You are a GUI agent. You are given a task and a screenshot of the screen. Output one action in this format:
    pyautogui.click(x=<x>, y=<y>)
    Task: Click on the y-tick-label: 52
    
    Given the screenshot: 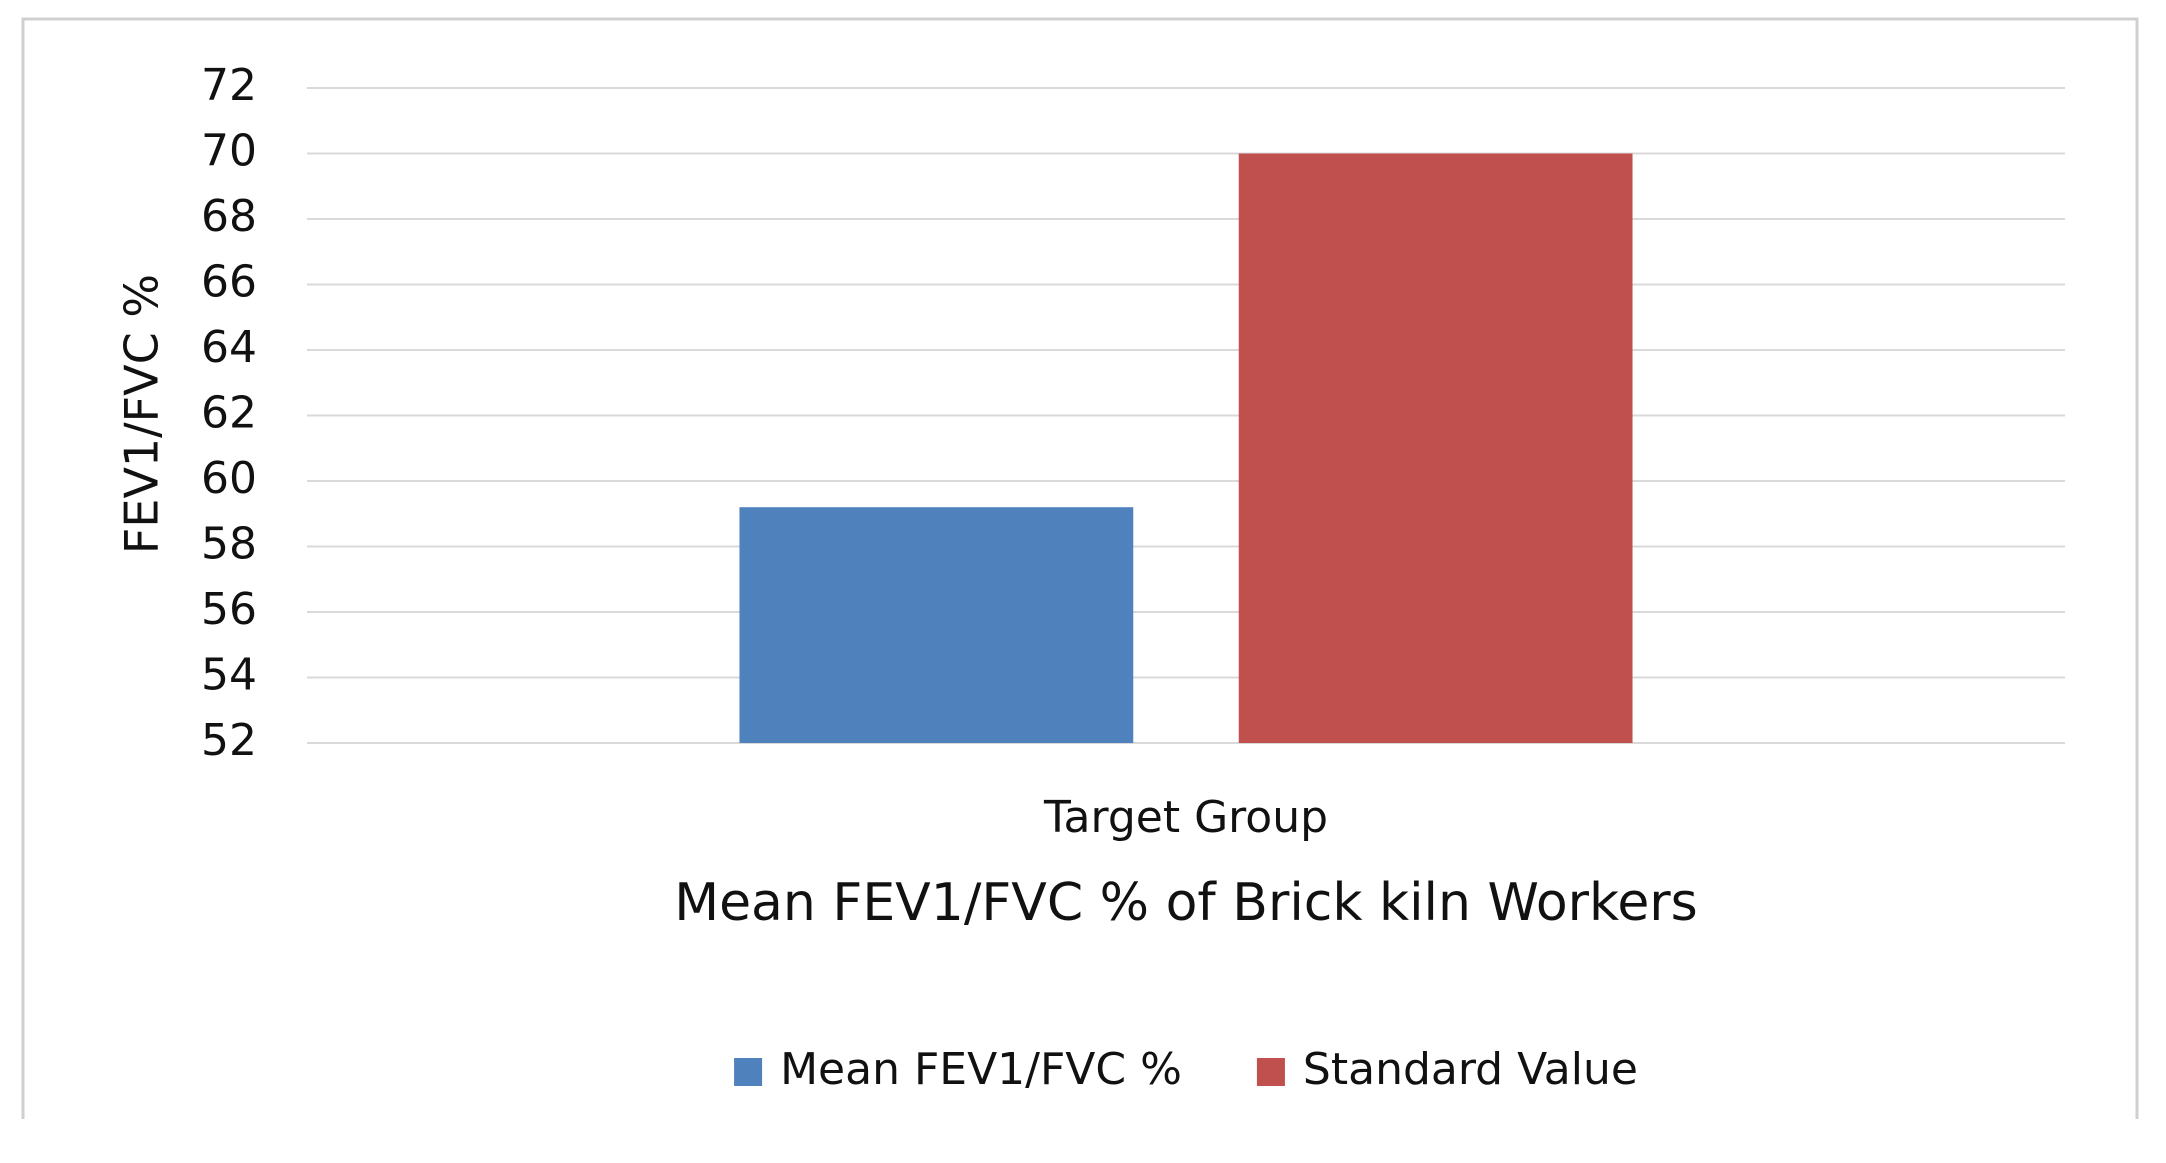 What is the action you would take?
    pyautogui.click(x=229, y=740)
    